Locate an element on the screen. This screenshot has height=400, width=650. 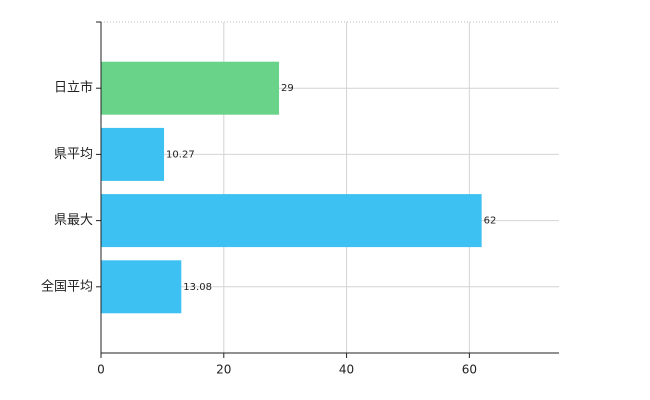
value-label: 13.08 is located at coordinates (197, 287).